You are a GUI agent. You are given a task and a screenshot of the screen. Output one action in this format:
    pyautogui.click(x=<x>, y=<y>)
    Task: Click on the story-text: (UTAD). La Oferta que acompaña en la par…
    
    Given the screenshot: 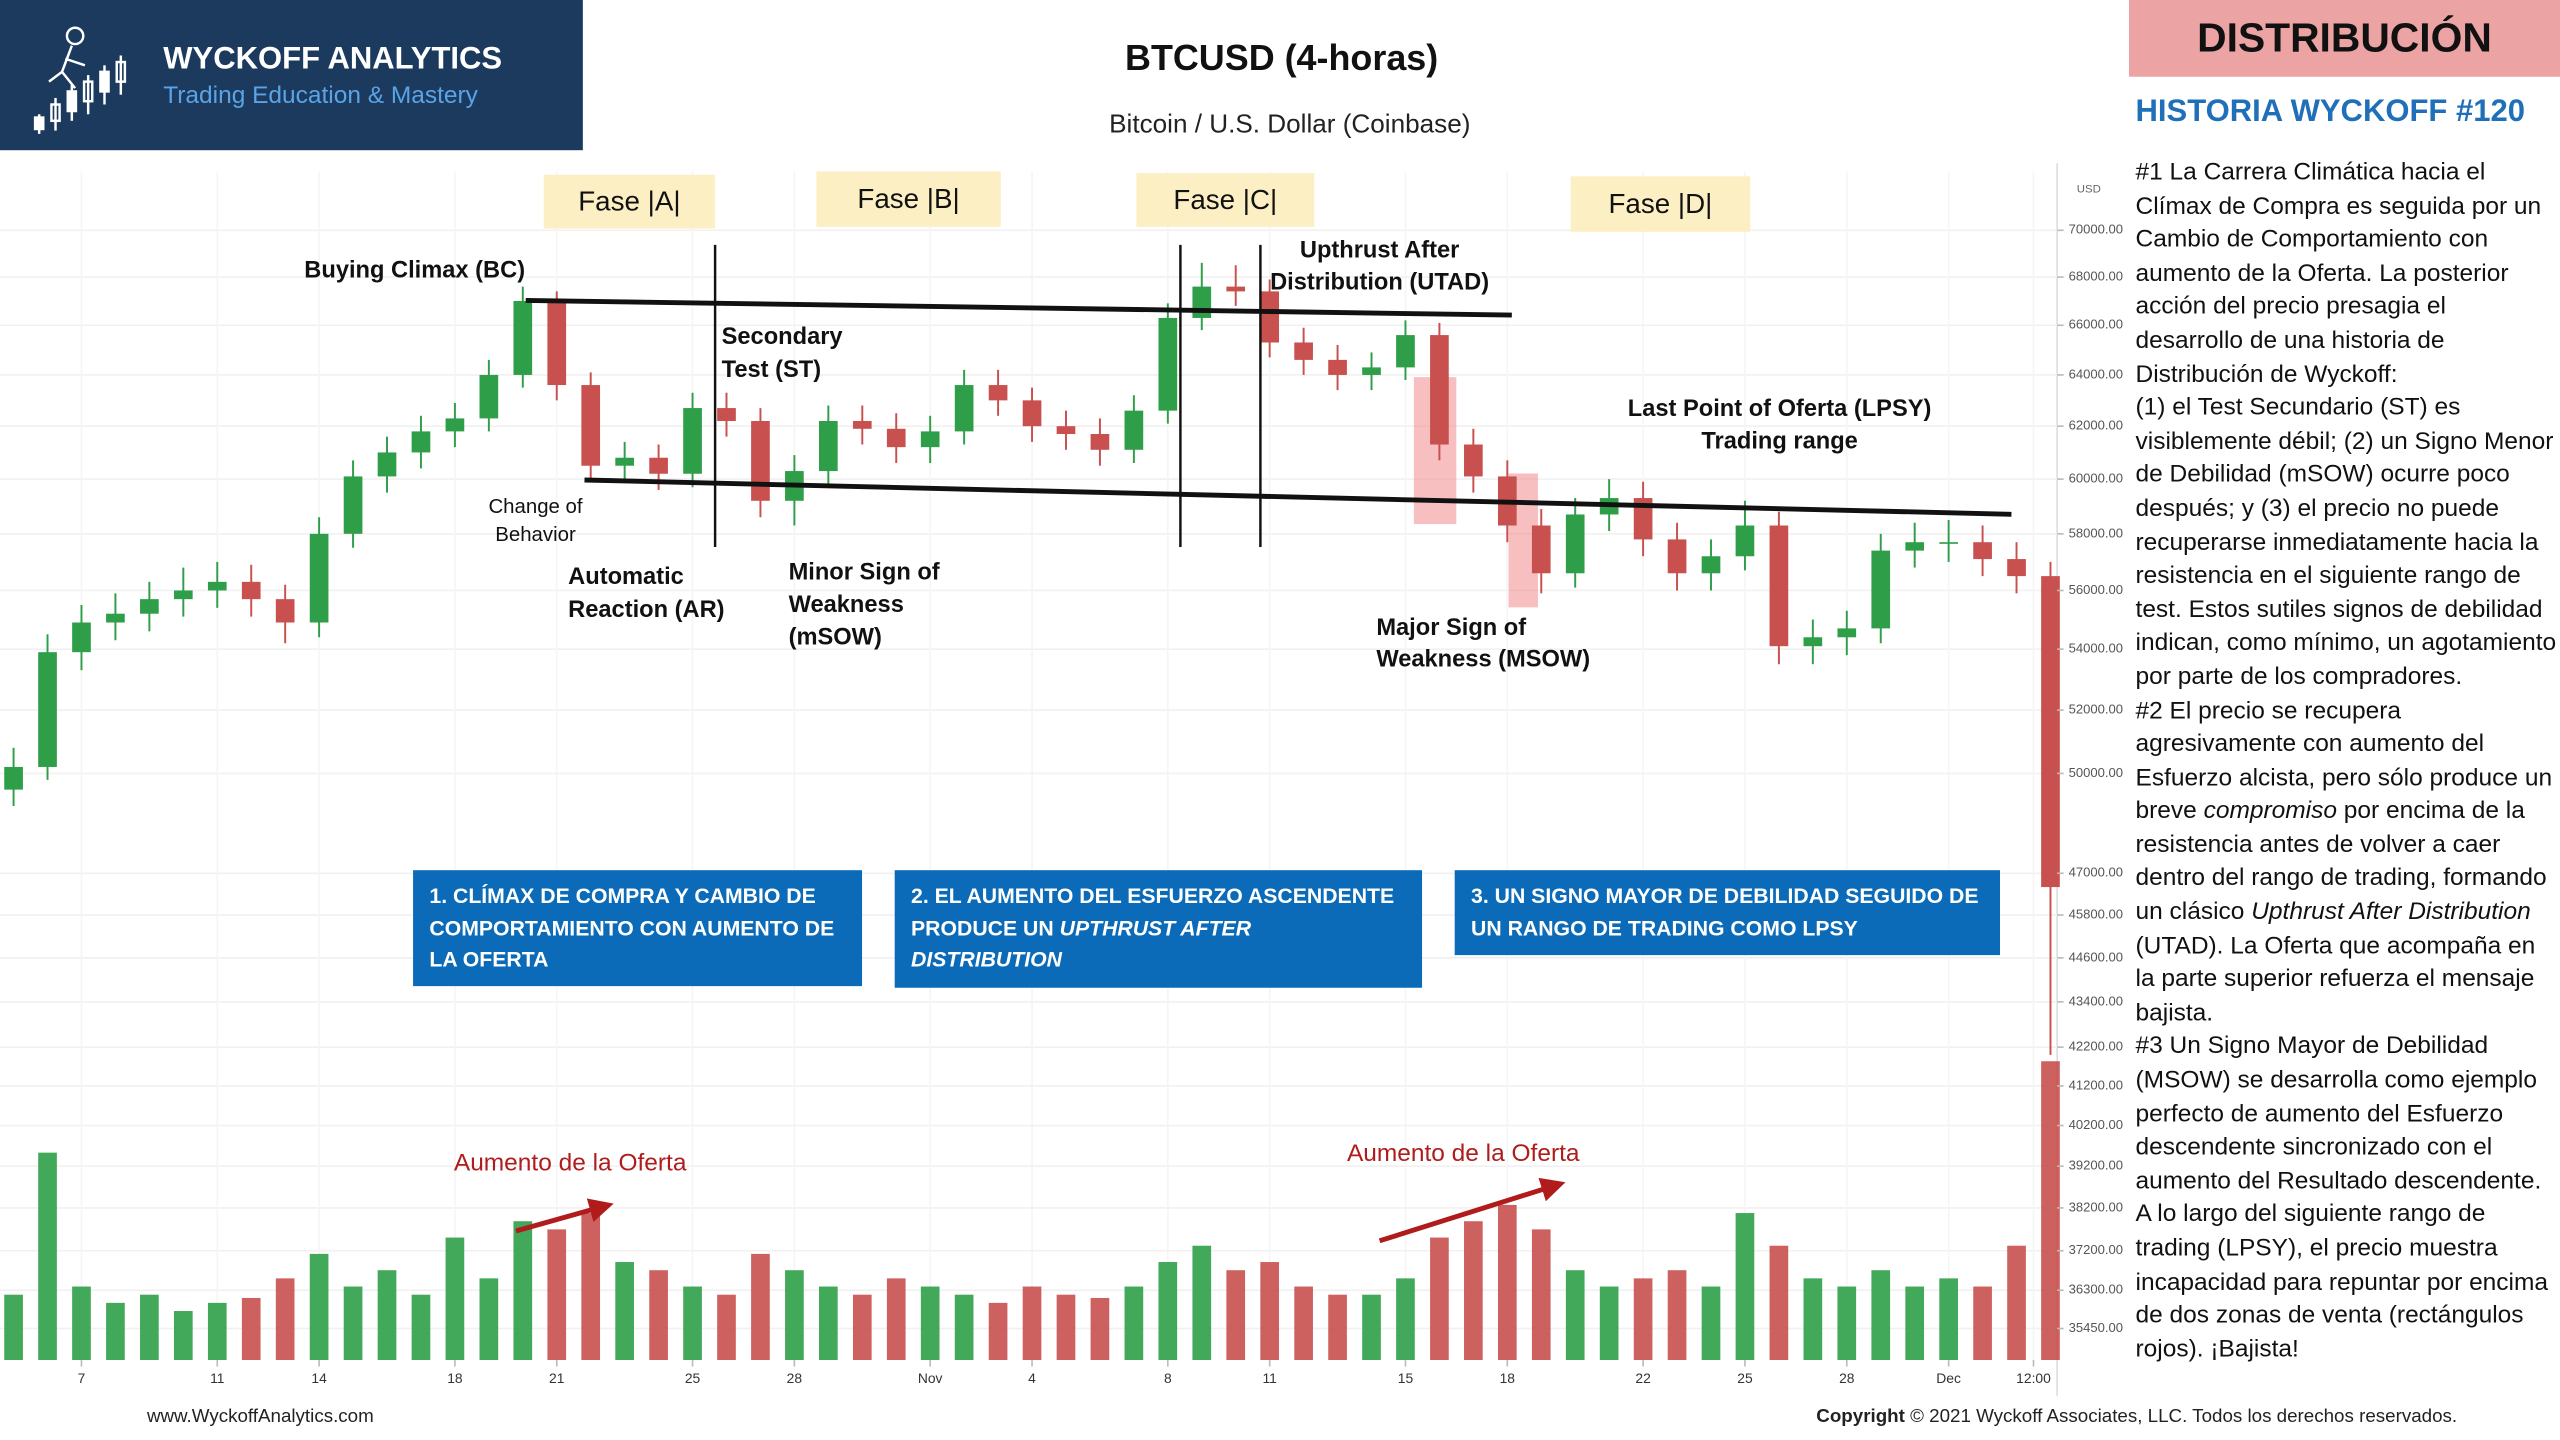 What is the action you would take?
    pyautogui.click(x=2335, y=979)
    